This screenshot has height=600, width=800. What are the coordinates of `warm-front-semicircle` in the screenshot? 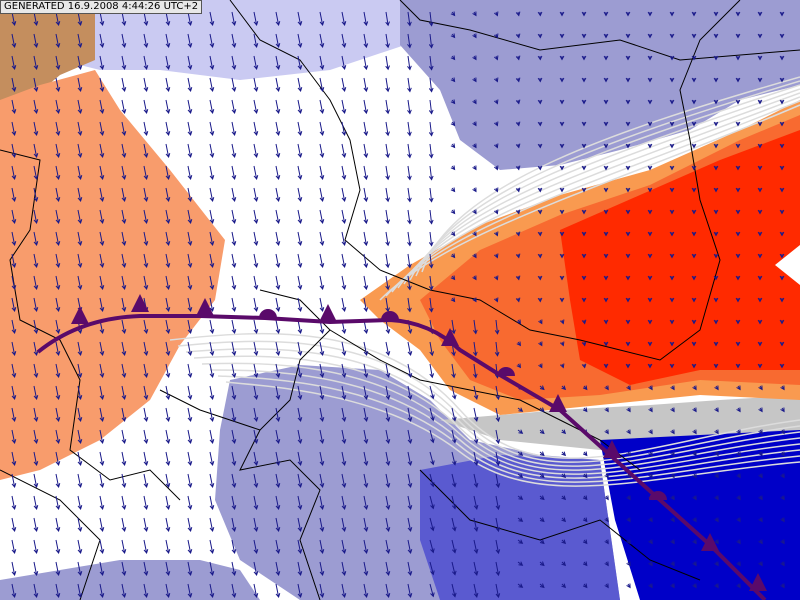 It's located at (506, 371).